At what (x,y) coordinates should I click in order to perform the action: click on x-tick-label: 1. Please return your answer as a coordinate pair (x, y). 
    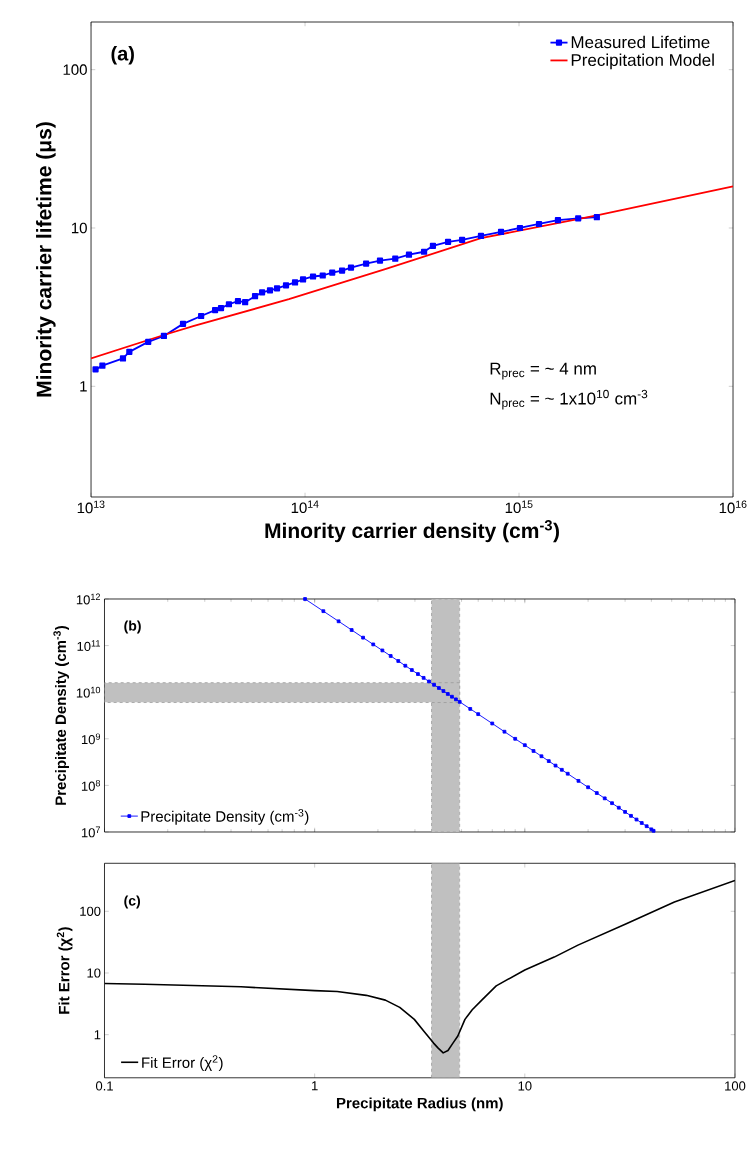
    Looking at the image, I should click on (315, 1086).